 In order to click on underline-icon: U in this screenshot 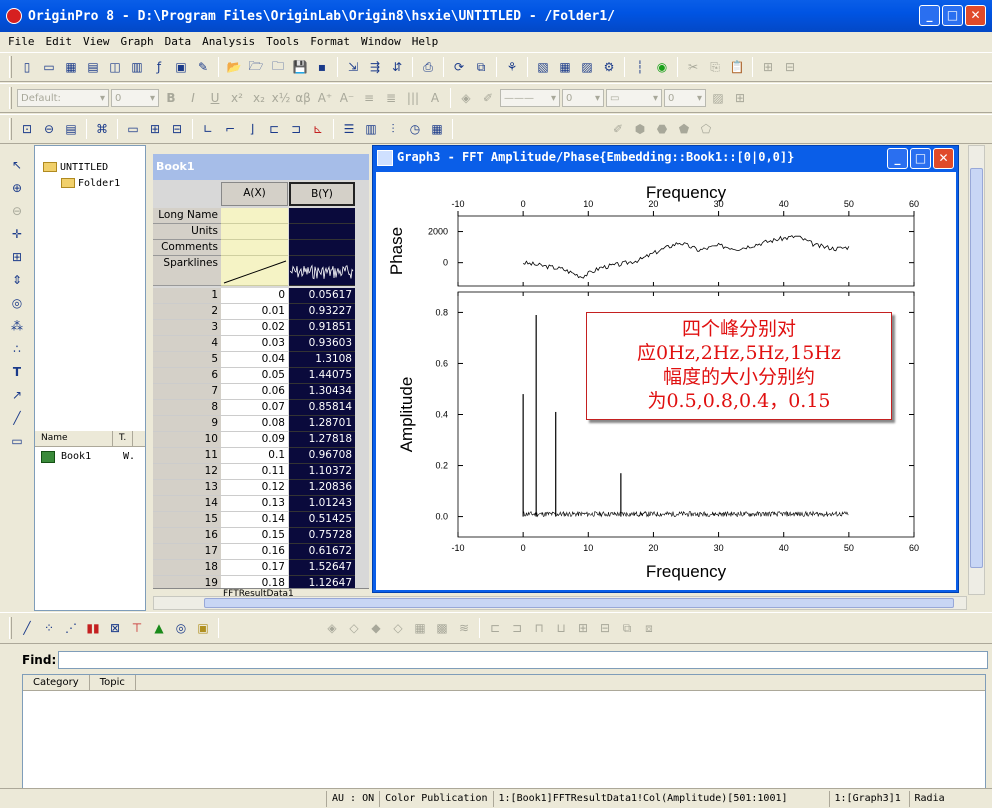, I will do `click(215, 98)`.